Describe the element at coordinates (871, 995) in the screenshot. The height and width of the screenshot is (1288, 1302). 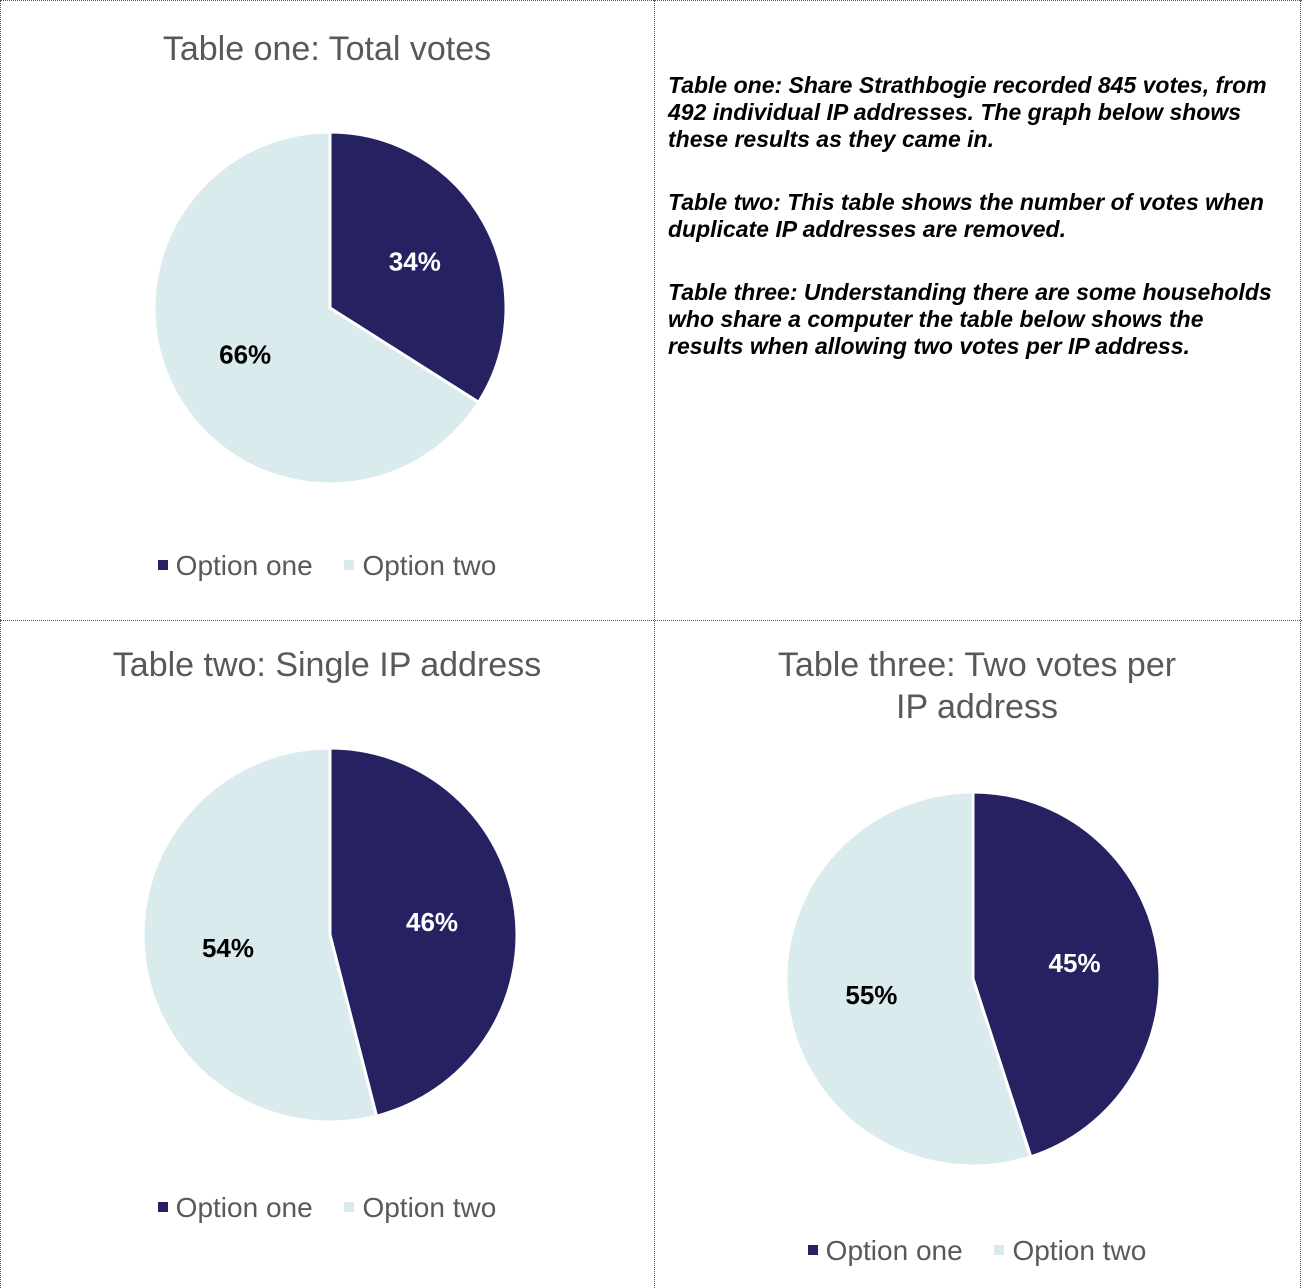
I see `pie-data-label: 55%` at that location.